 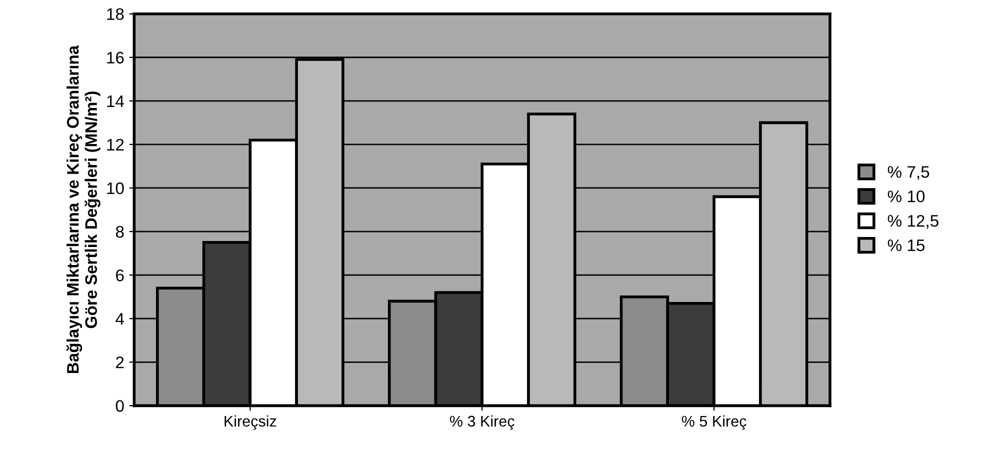 I want to click on legend-label: % 15, so click(x=906, y=245).